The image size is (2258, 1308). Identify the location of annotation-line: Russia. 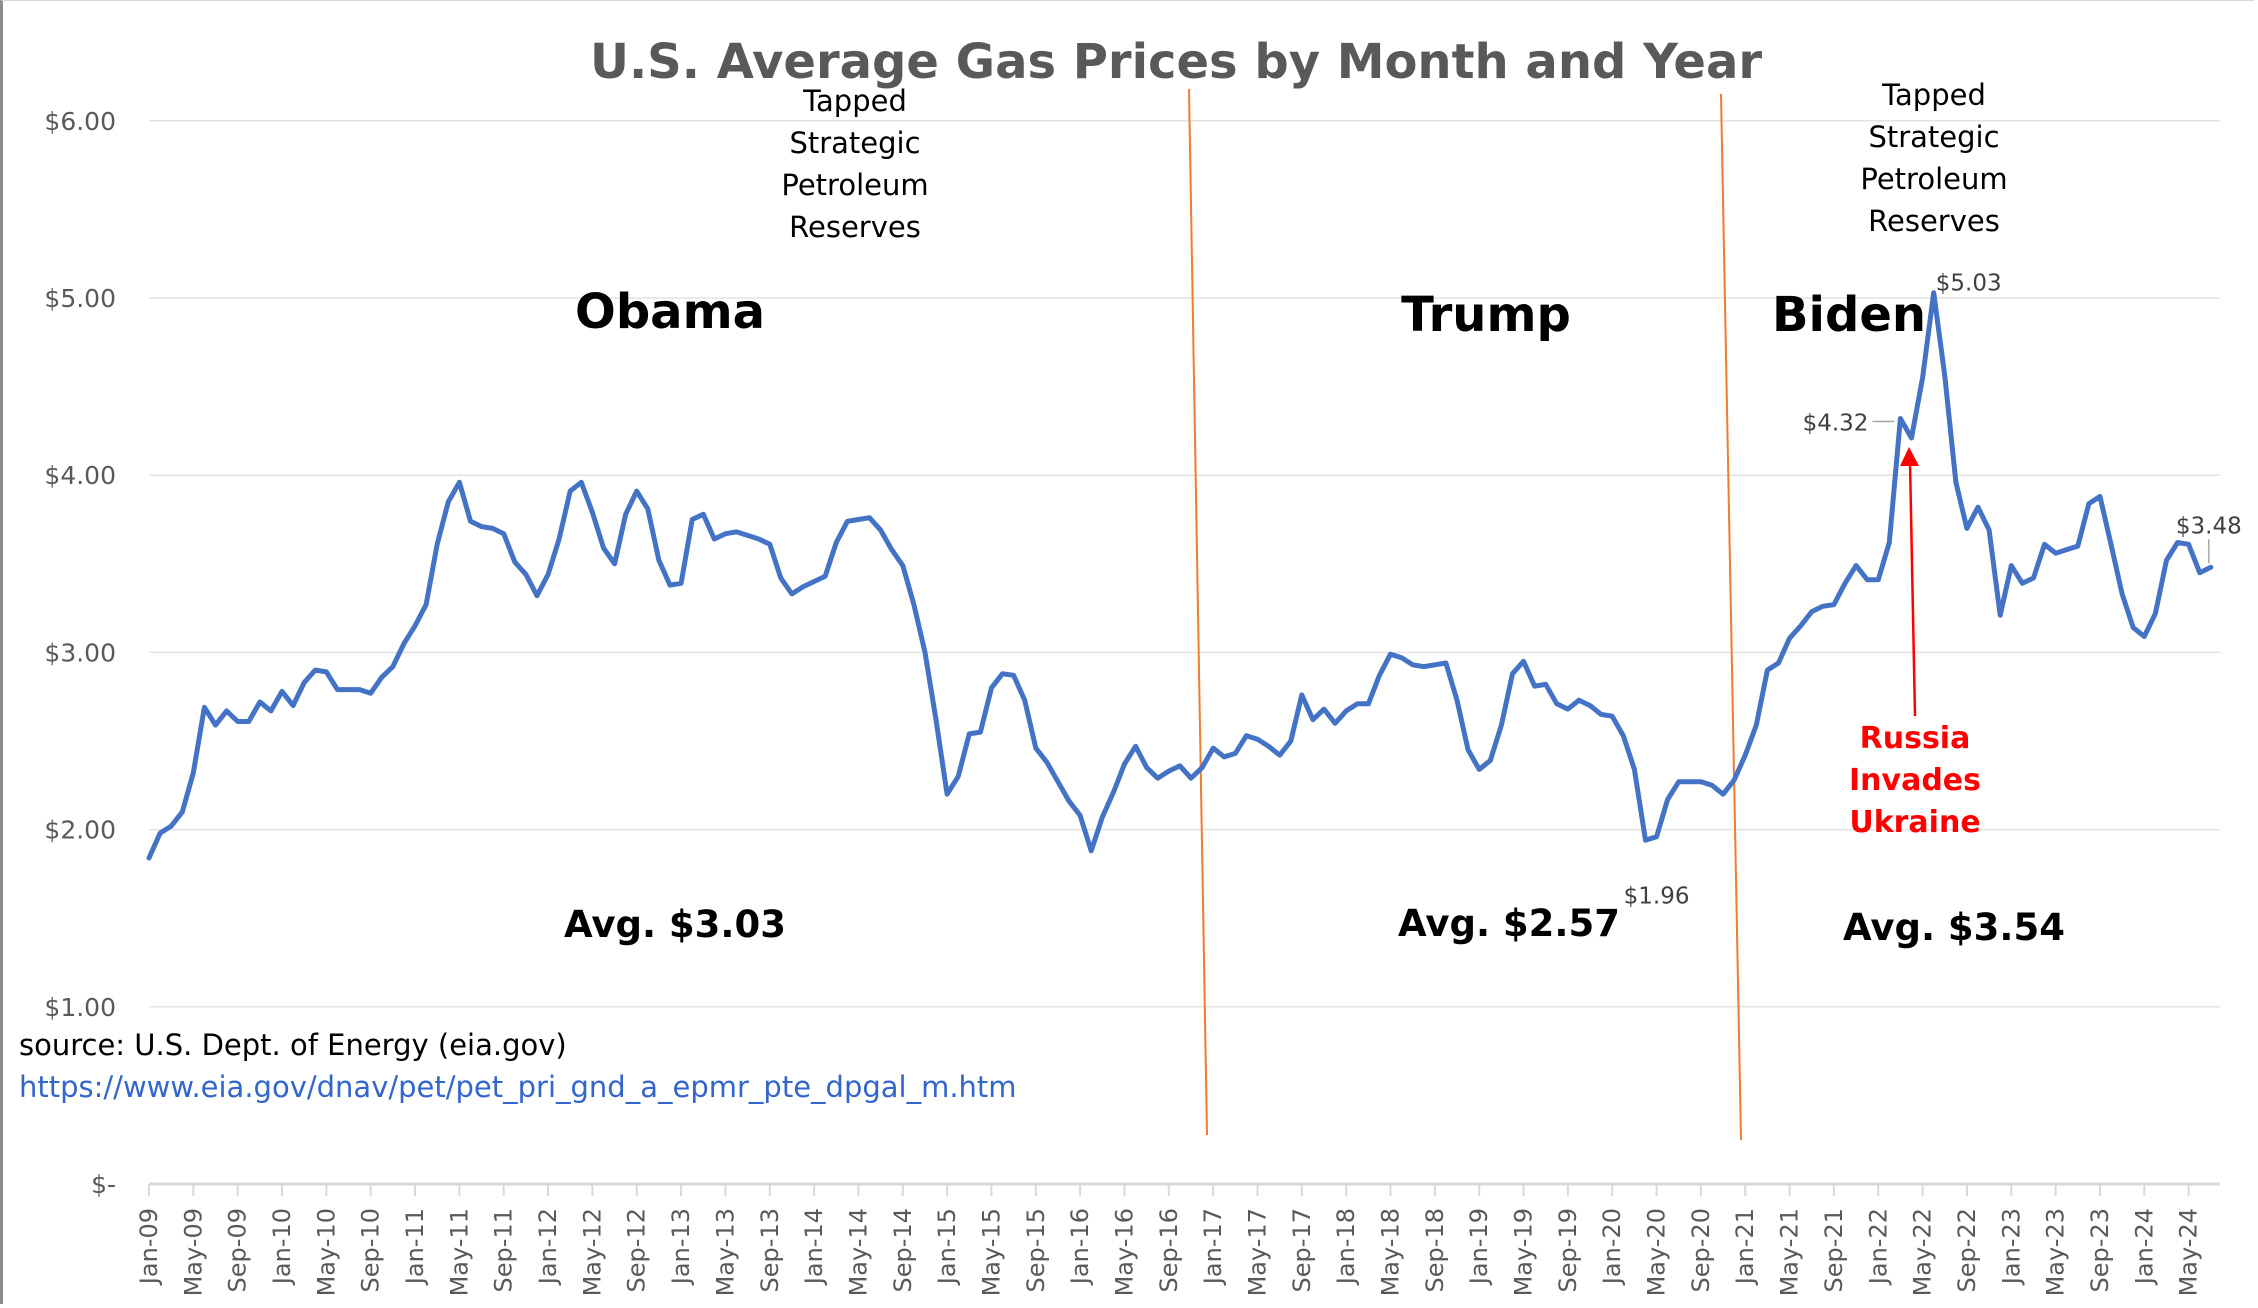
(1915, 738).